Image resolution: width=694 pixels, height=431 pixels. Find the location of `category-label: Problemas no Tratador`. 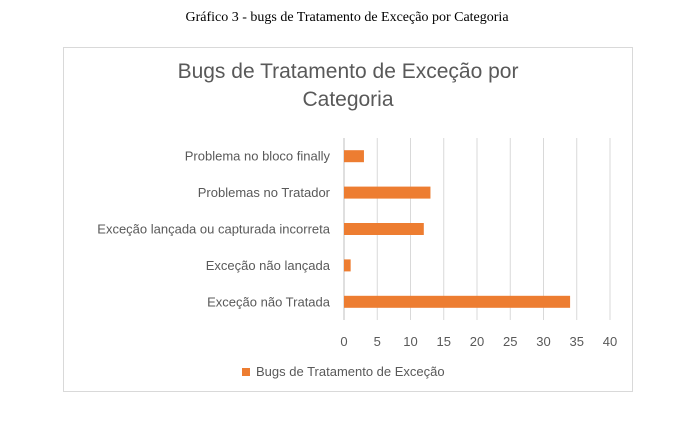

category-label: Problemas no Tratador is located at coordinates (264, 192).